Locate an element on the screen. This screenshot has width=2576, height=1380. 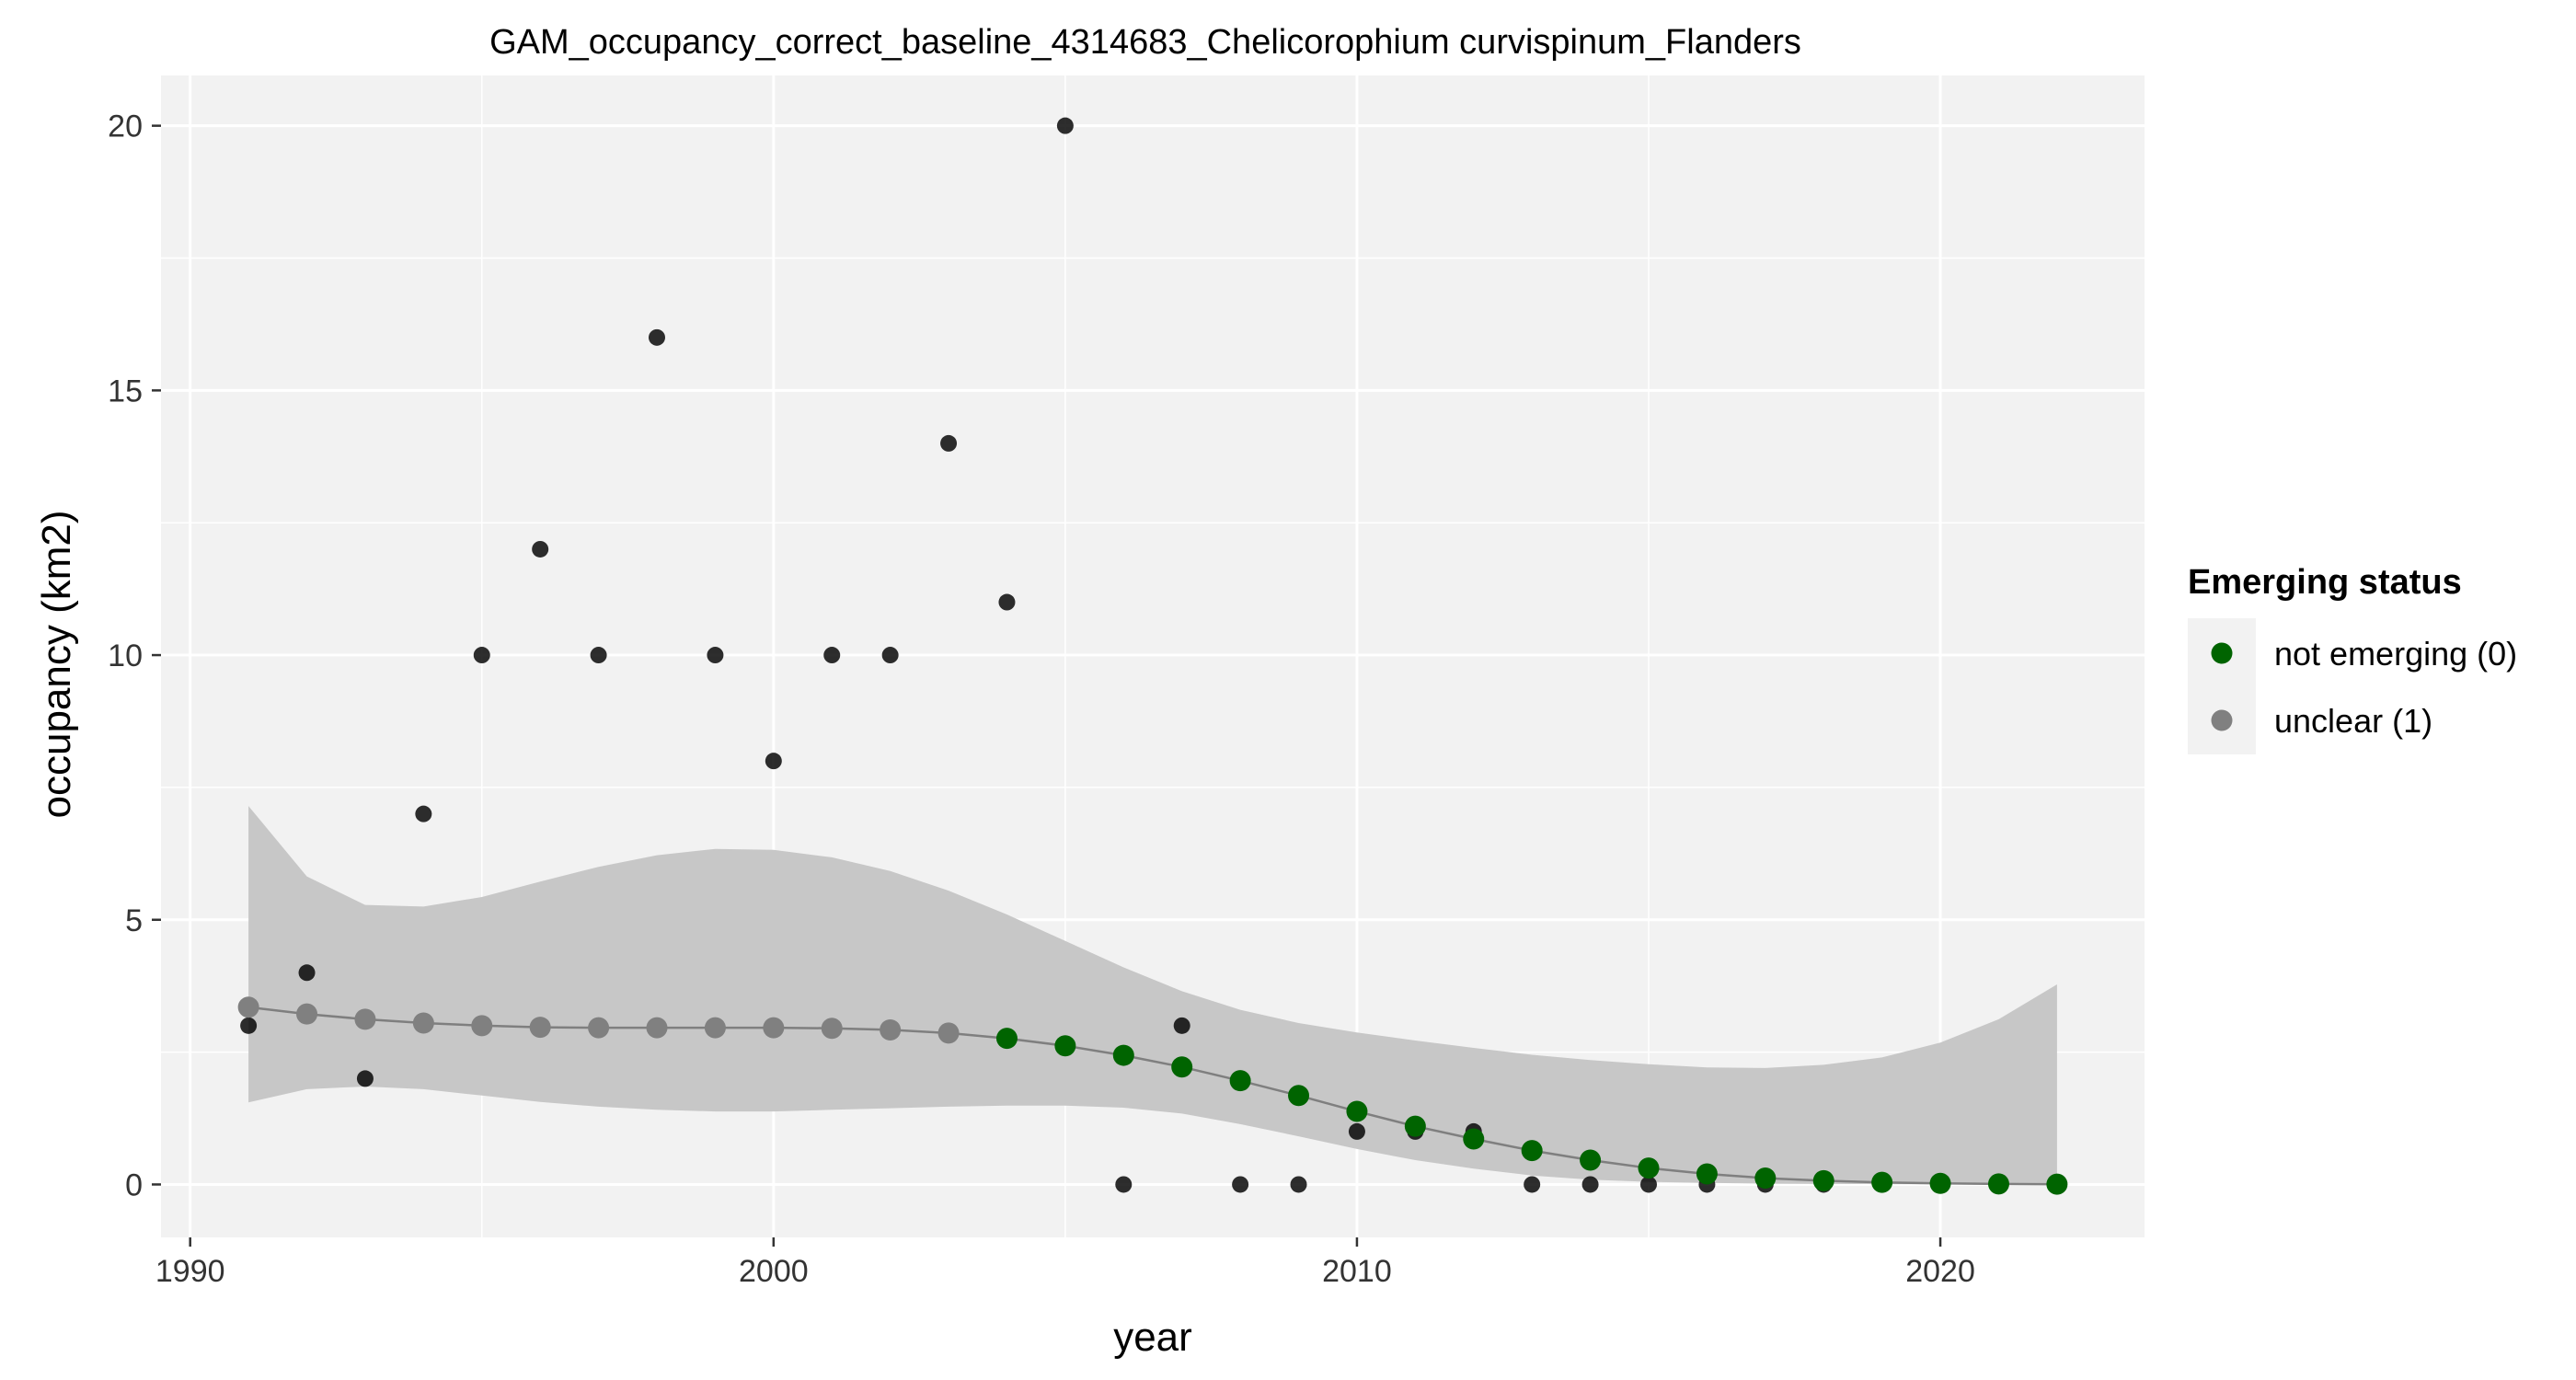
x-tick-label: 1990 is located at coordinates (190, 1271).